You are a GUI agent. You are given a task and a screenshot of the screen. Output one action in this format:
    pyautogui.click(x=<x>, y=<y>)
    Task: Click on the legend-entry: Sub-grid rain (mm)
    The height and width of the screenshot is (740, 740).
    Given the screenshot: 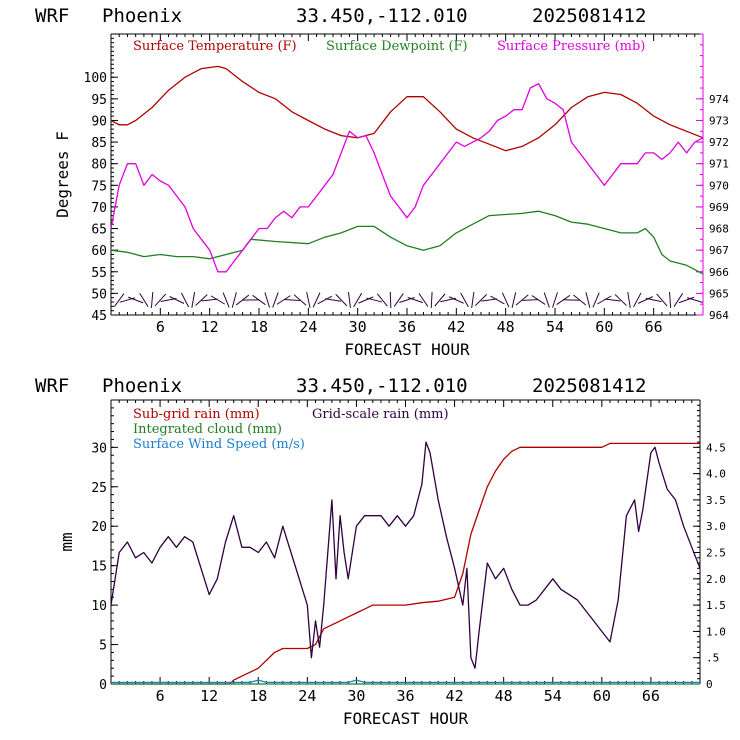 What is the action you would take?
    pyautogui.click(x=196, y=414)
    